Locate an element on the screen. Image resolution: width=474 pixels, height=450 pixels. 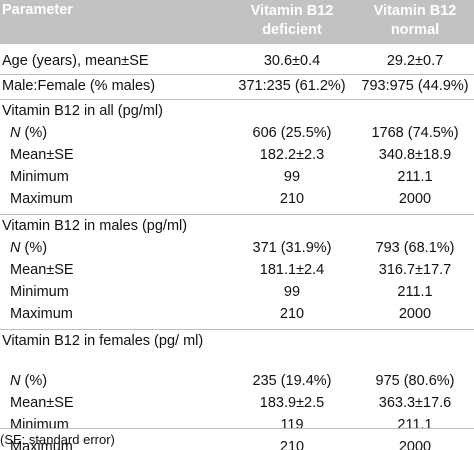
row-age: Age (years), mean±SE 30.6±0.4 29.2±0.7 is located at coordinates (237, 61).